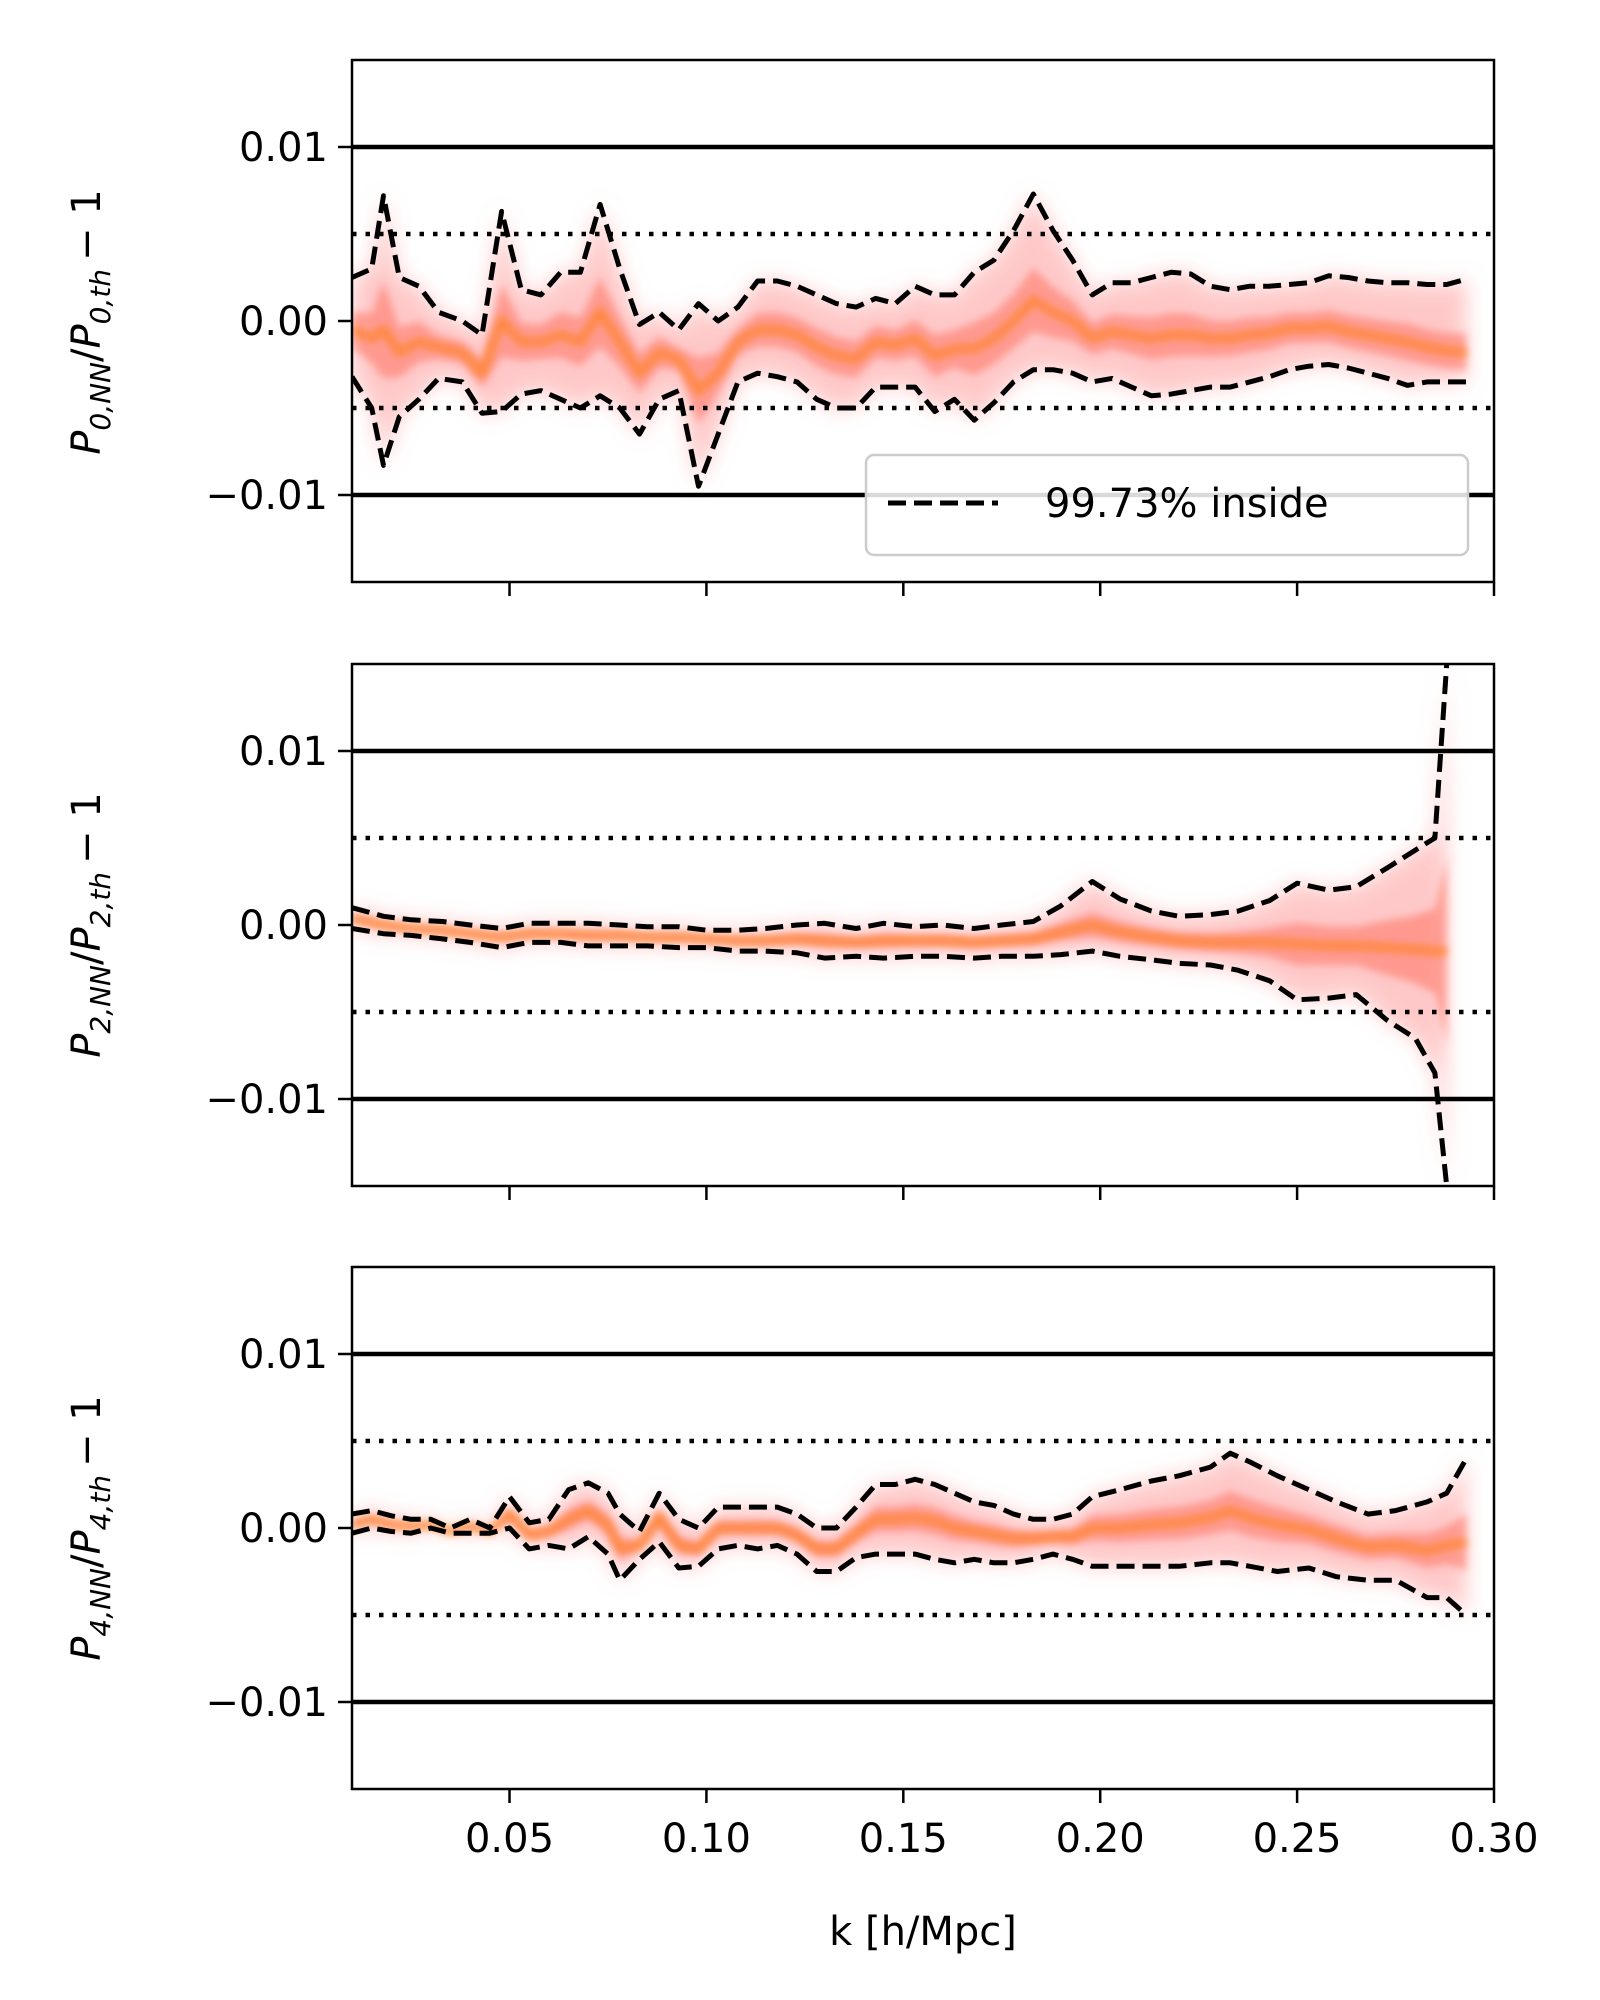 This screenshot has width=1600, height=2000. What do you see at coordinates (283, 752) in the screenshot?
I see `panel-1-y-tick-label-0: 0.01` at bounding box center [283, 752].